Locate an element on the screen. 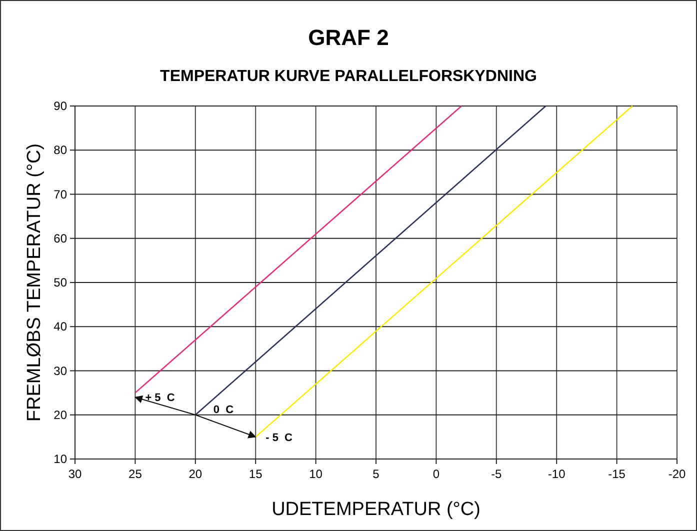 The height and width of the screenshot is (531, 697). y-tick-label: 10 is located at coordinates (61, 459).